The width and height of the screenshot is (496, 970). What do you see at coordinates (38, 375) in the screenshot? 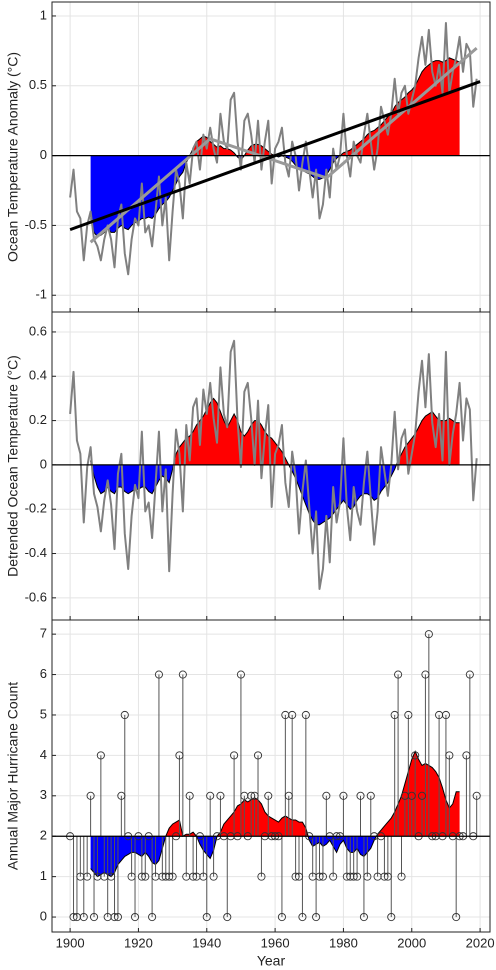
I see `y-tick-label: 0.4` at bounding box center [38, 375].